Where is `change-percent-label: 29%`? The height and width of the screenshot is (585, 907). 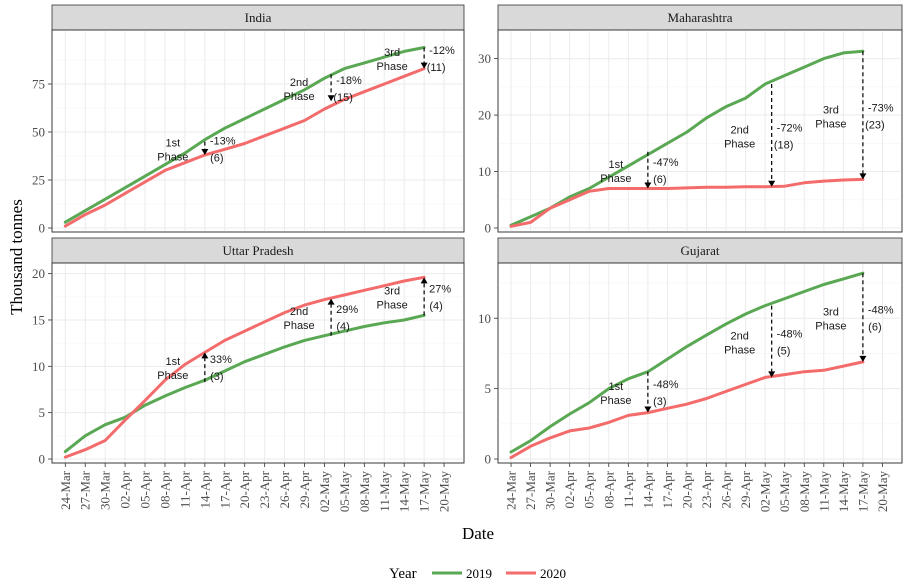 change-percent-label: 29% is located at coordinates (347, 310).